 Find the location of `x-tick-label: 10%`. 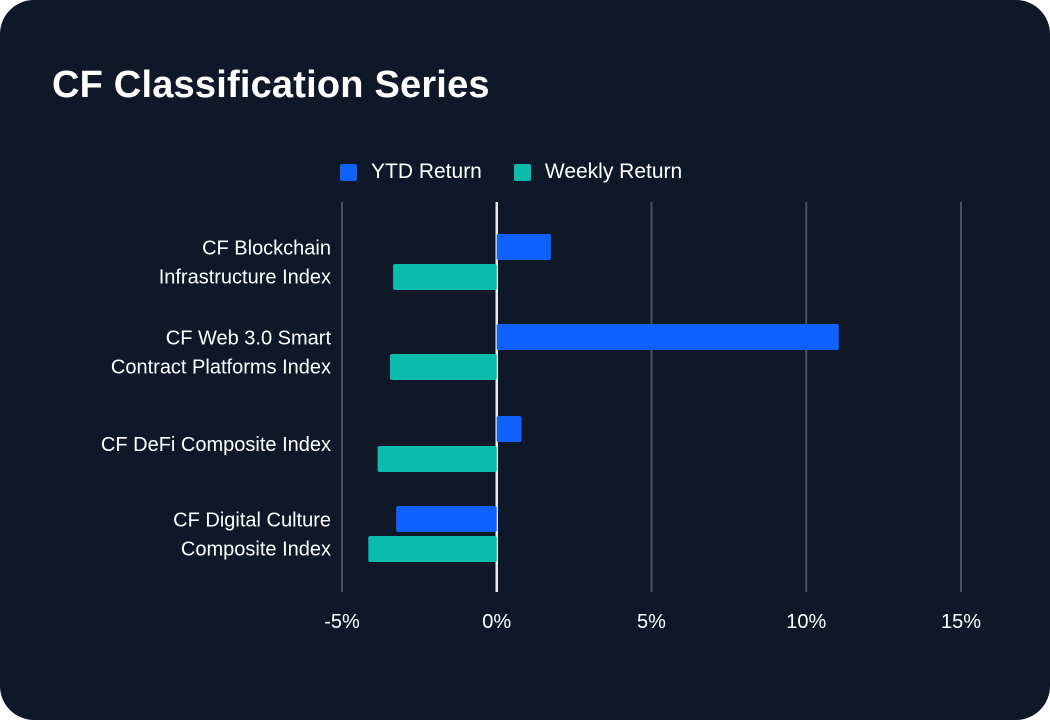

x-tick-label: 10% is located at coordinates (806, 622).